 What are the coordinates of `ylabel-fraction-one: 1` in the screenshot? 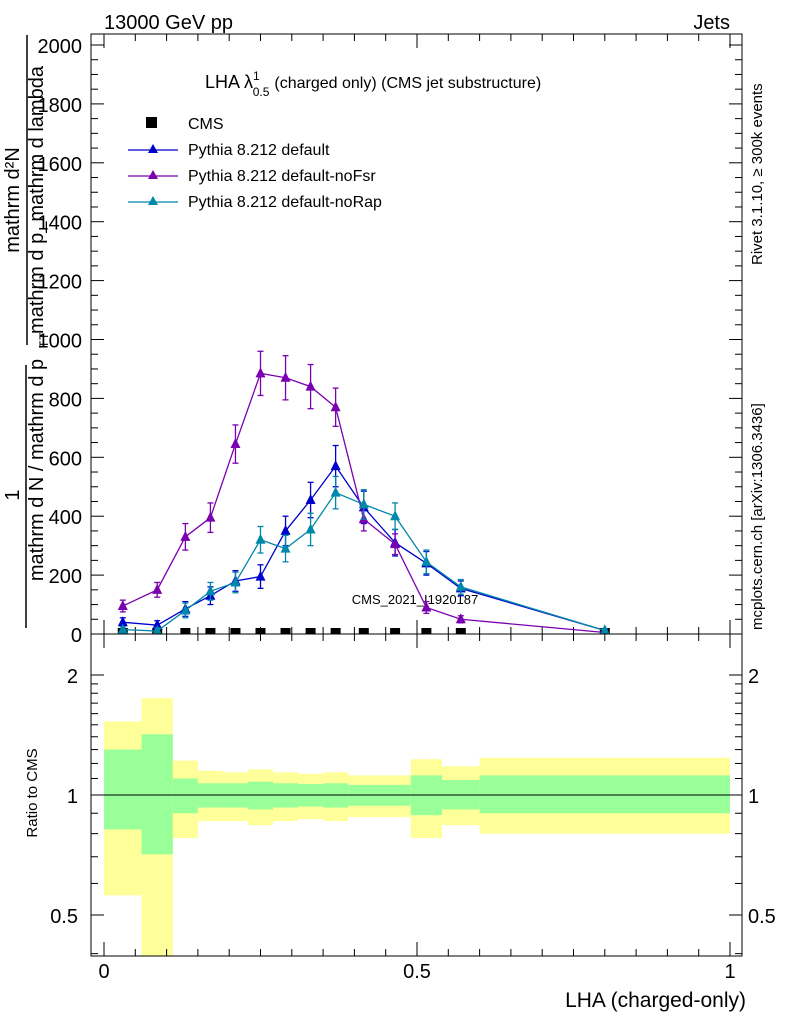 It's located at (13, 494).